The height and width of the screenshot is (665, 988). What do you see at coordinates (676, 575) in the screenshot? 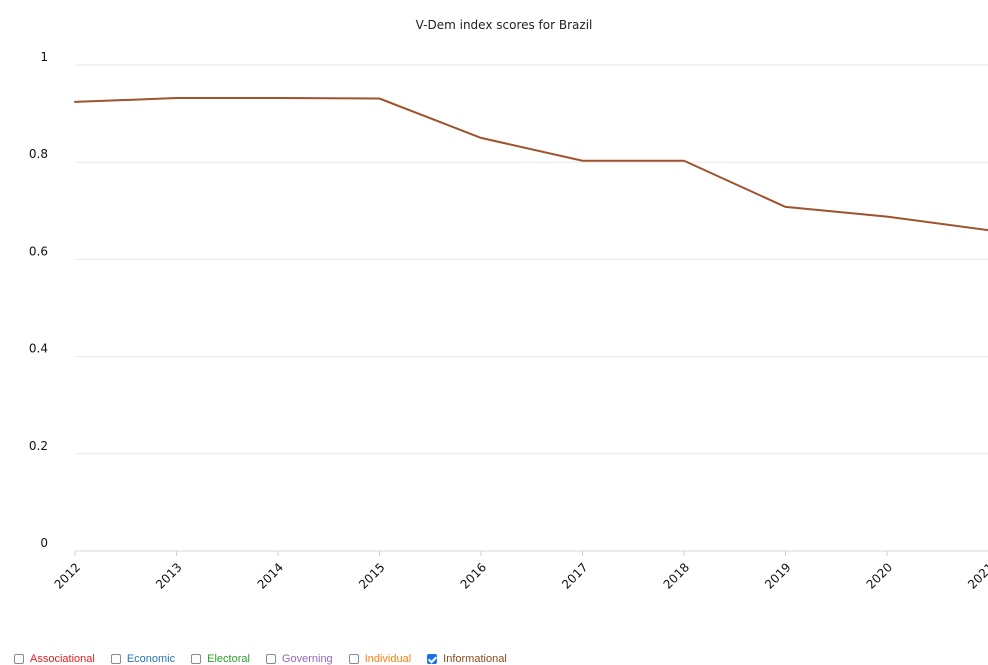
I see `x-tick-label: 2018` at bounding box center [676, 575].